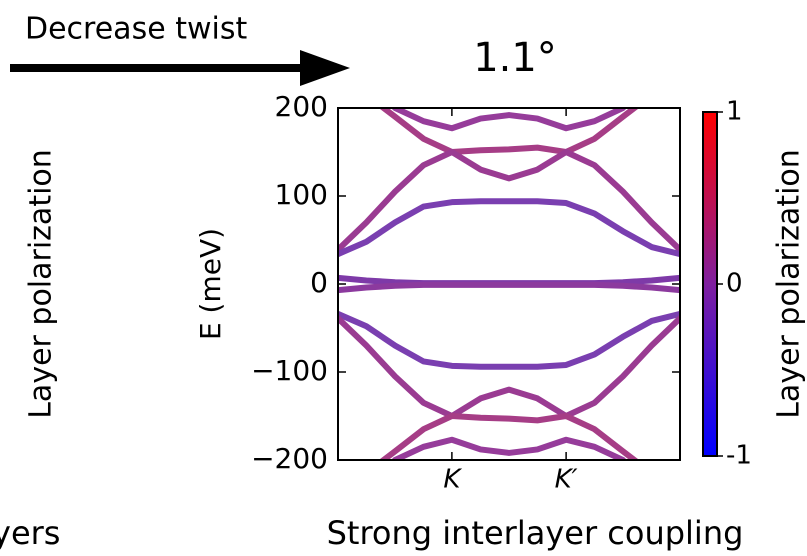 Image resolution: width=807 pixels, height=556 pixels. I want to click on arrow-label: Decrease twist, so click(136, 29).